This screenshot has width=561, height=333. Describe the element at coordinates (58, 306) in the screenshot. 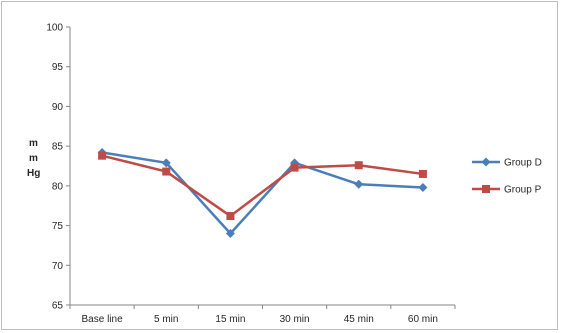

I see `y-tick-label: 65` at that location.